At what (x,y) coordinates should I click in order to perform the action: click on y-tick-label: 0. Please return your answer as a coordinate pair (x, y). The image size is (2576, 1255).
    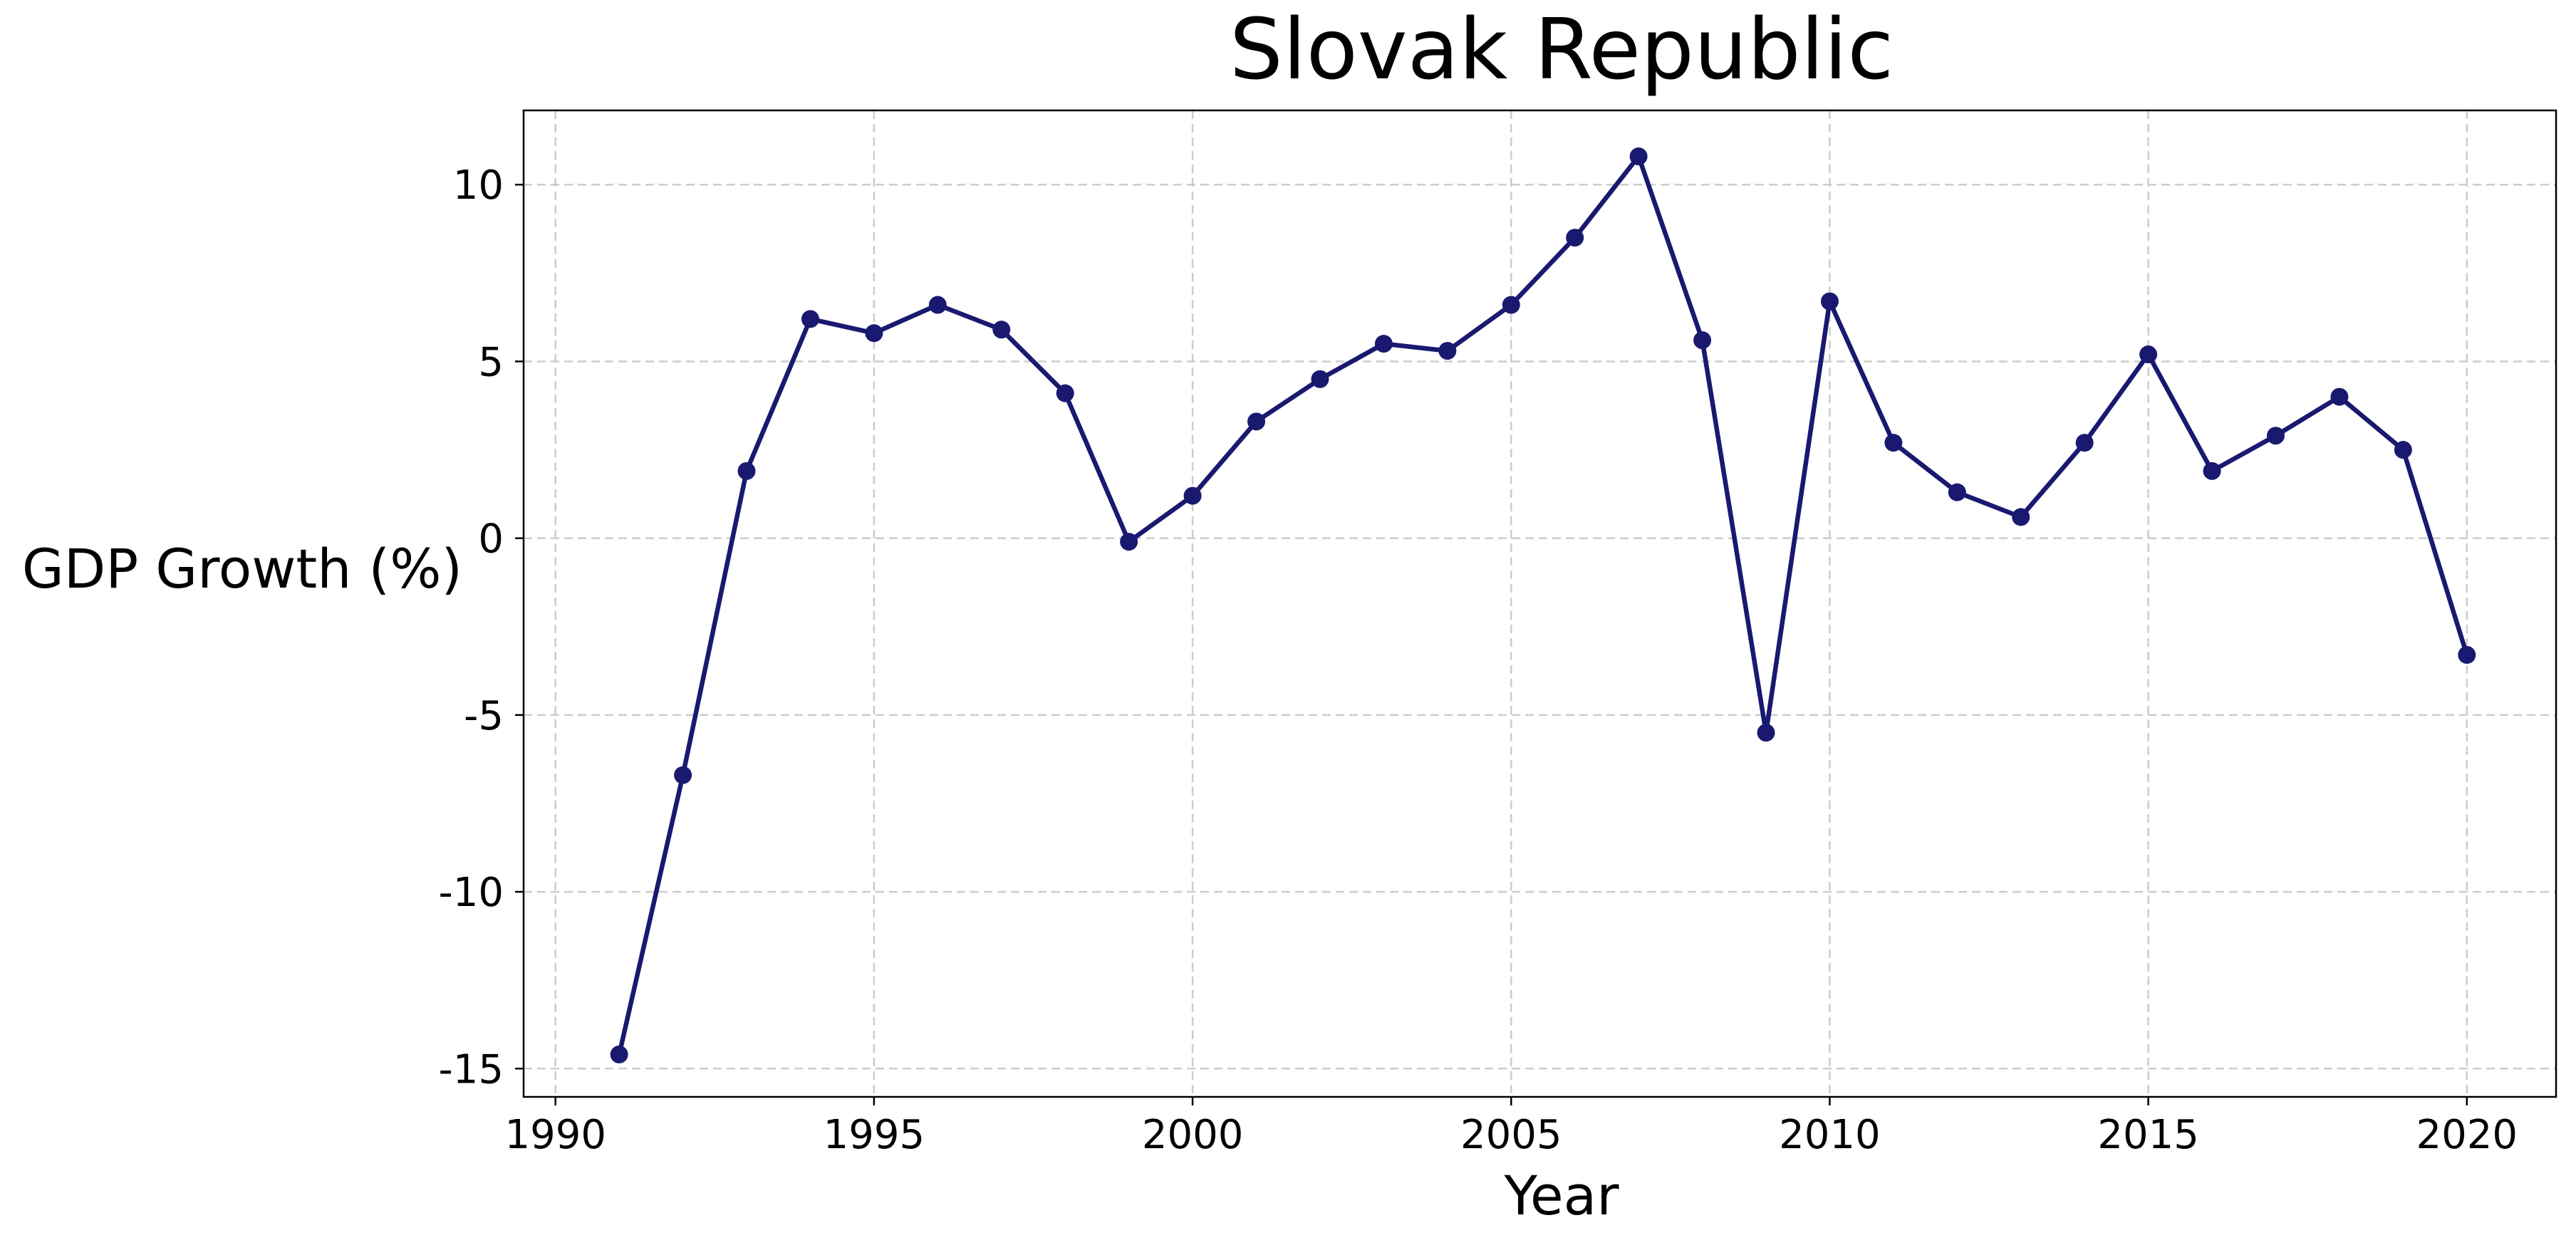
    Looking at the image, I should click on (491, 539).